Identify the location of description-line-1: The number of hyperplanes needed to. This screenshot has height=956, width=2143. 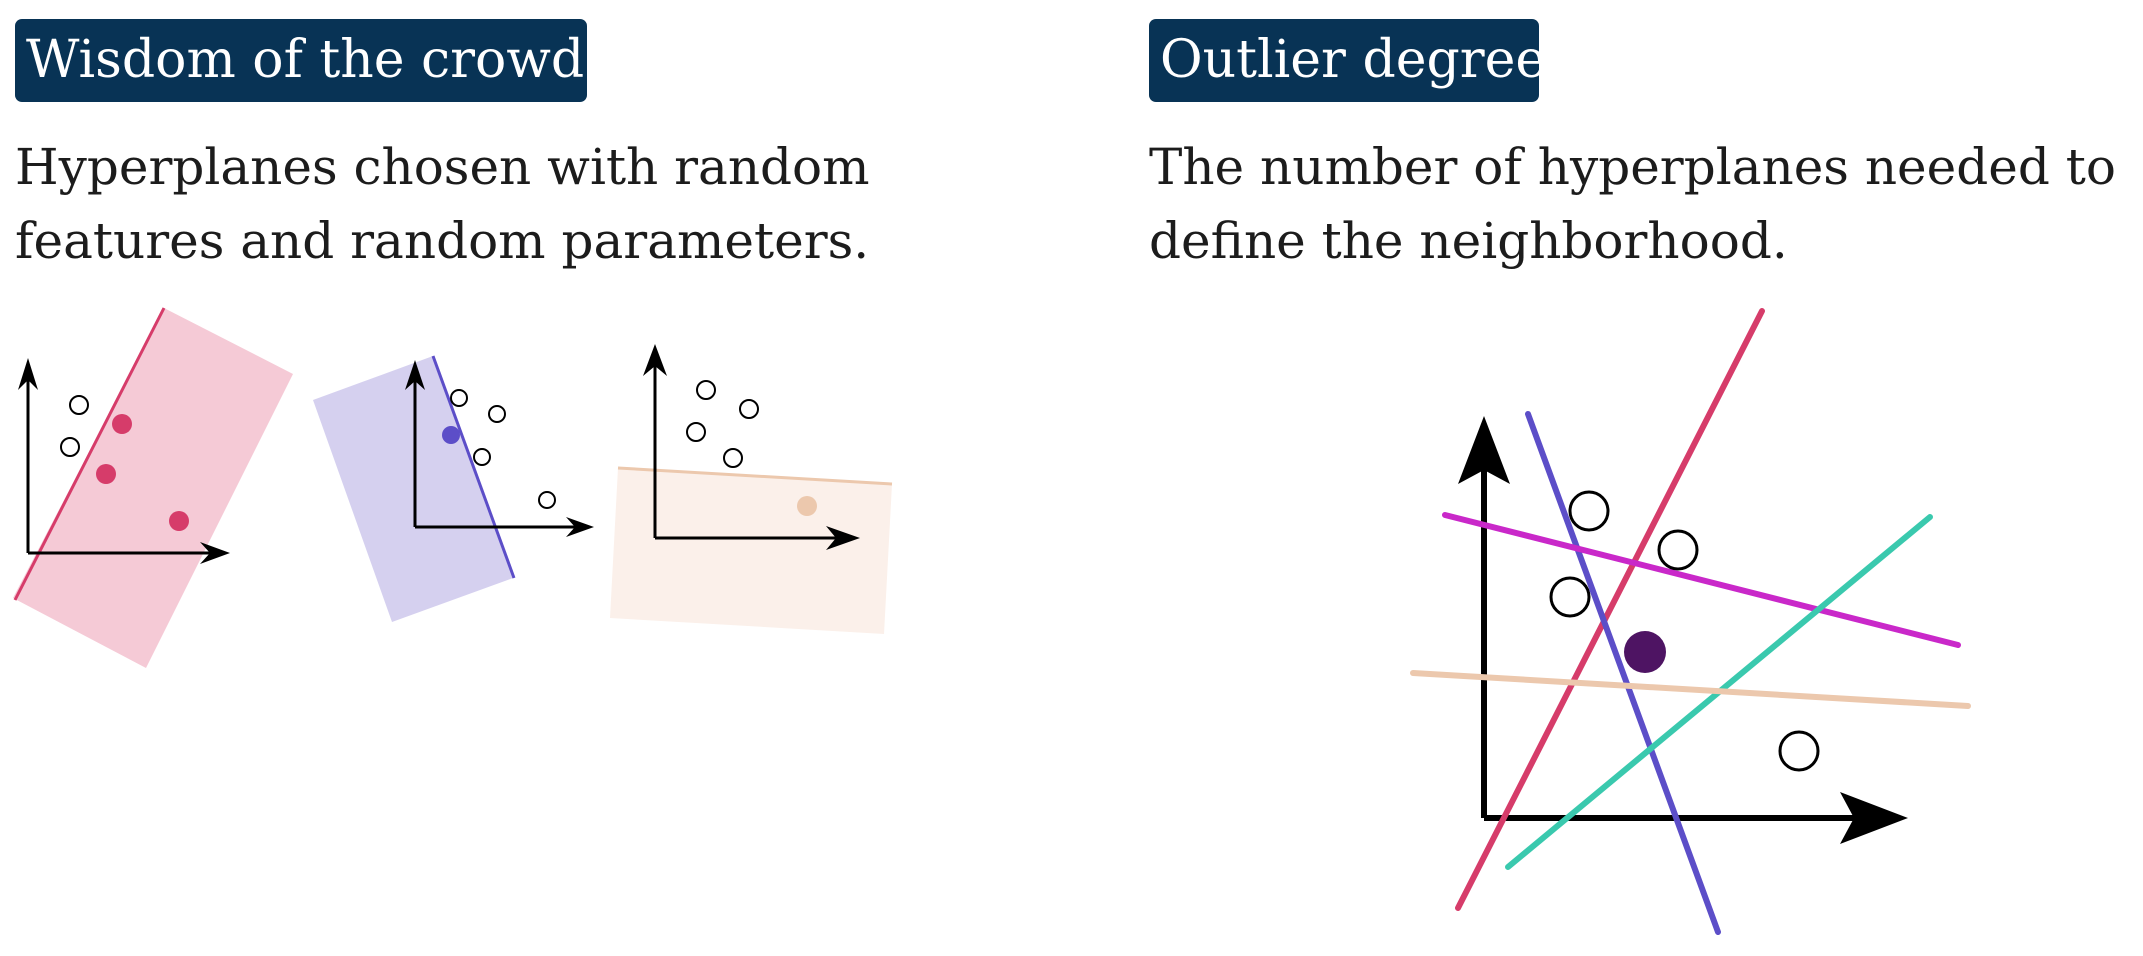
(1632, 167).